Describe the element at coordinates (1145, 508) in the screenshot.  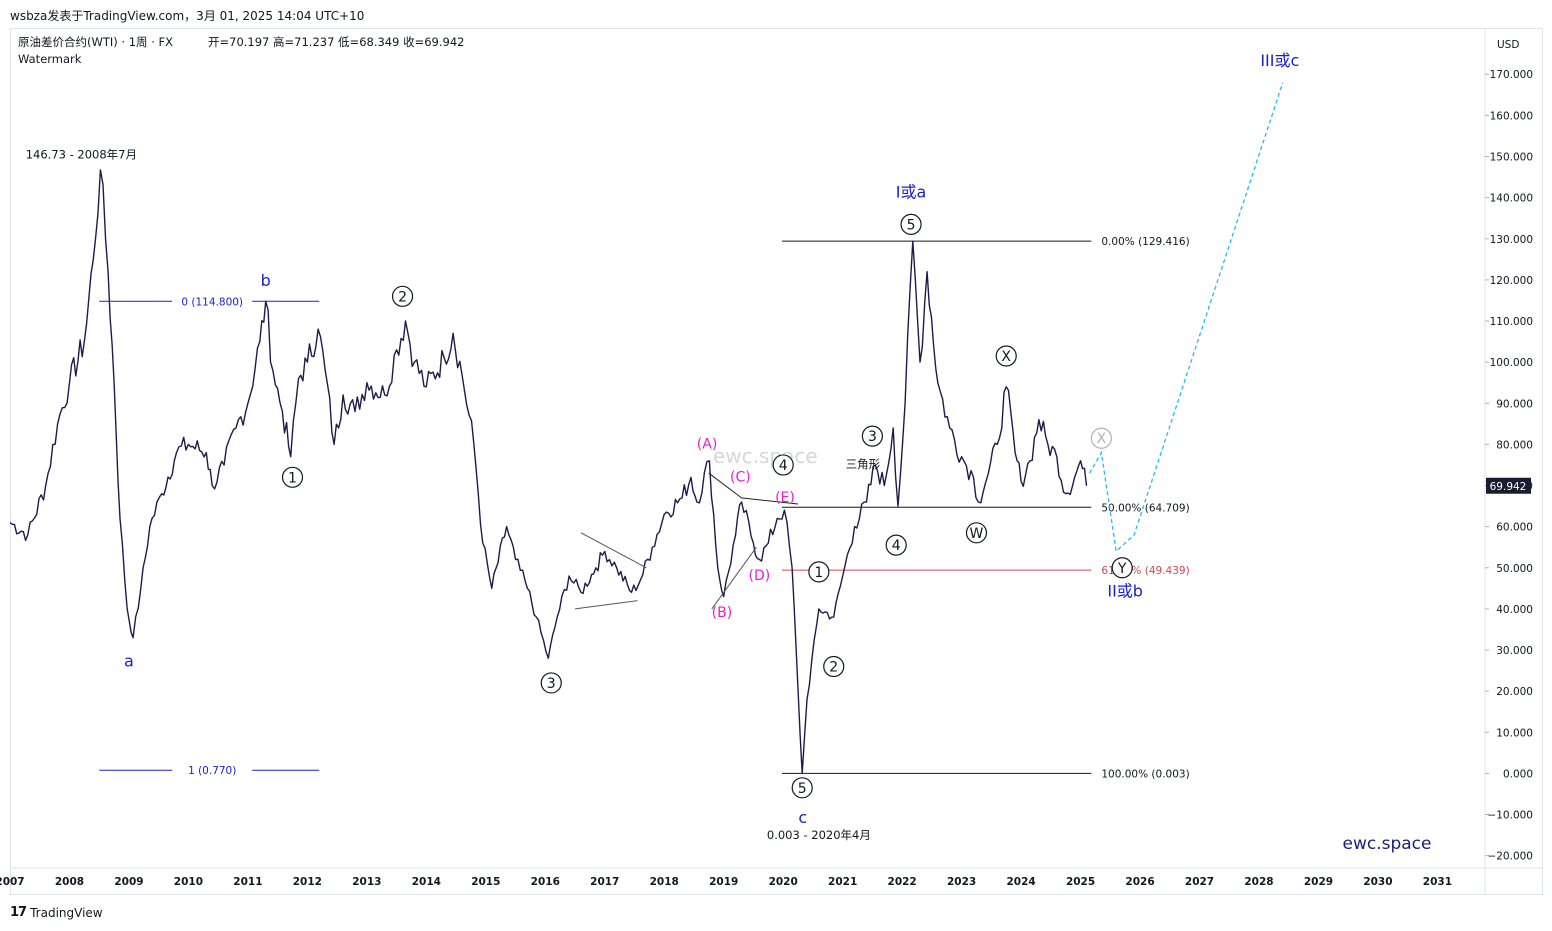
I see `fib-level-label: 50.00% (64.709)` at that location.